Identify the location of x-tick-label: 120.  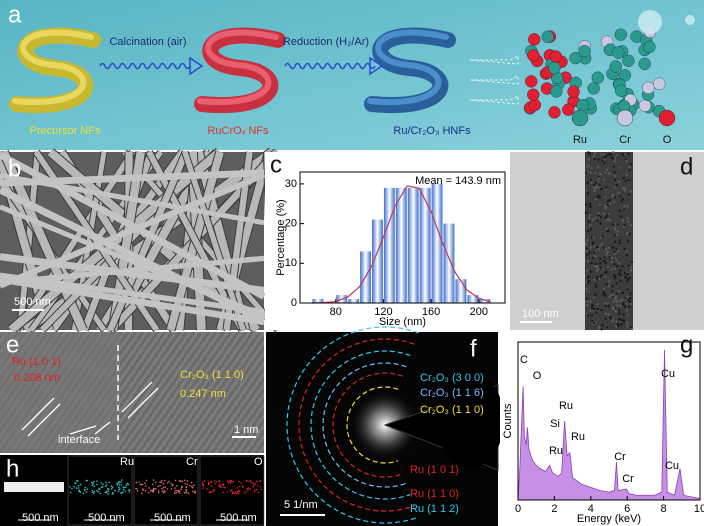
(383, 312).